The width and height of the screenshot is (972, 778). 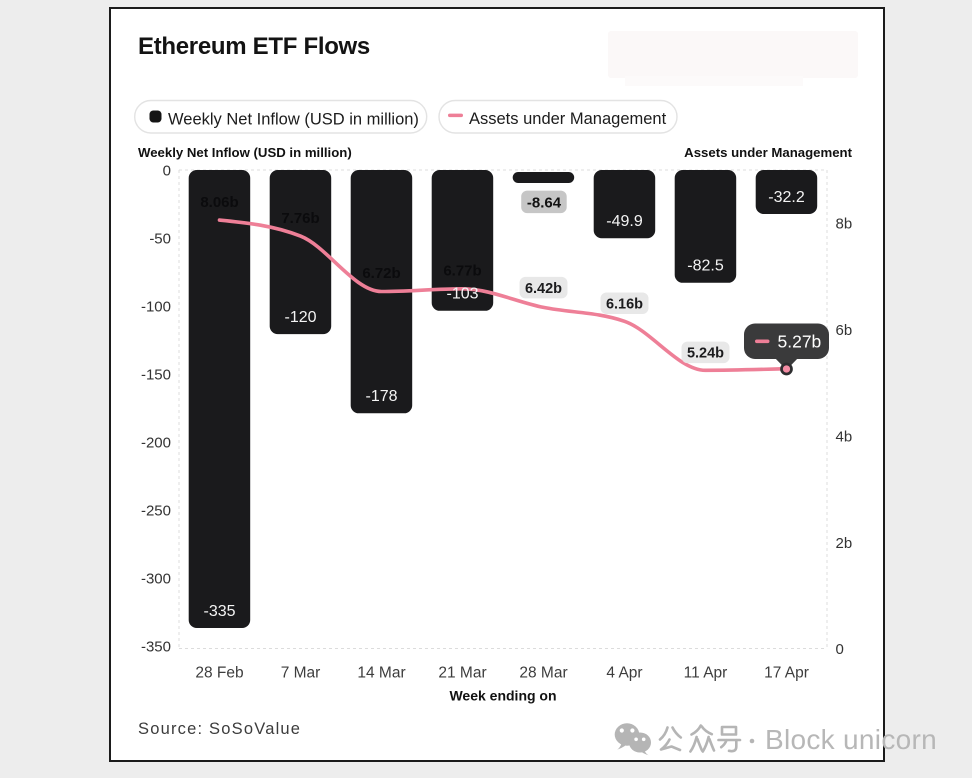 I want to click on svg-text: 6.72b, so click(x=381, y=273).